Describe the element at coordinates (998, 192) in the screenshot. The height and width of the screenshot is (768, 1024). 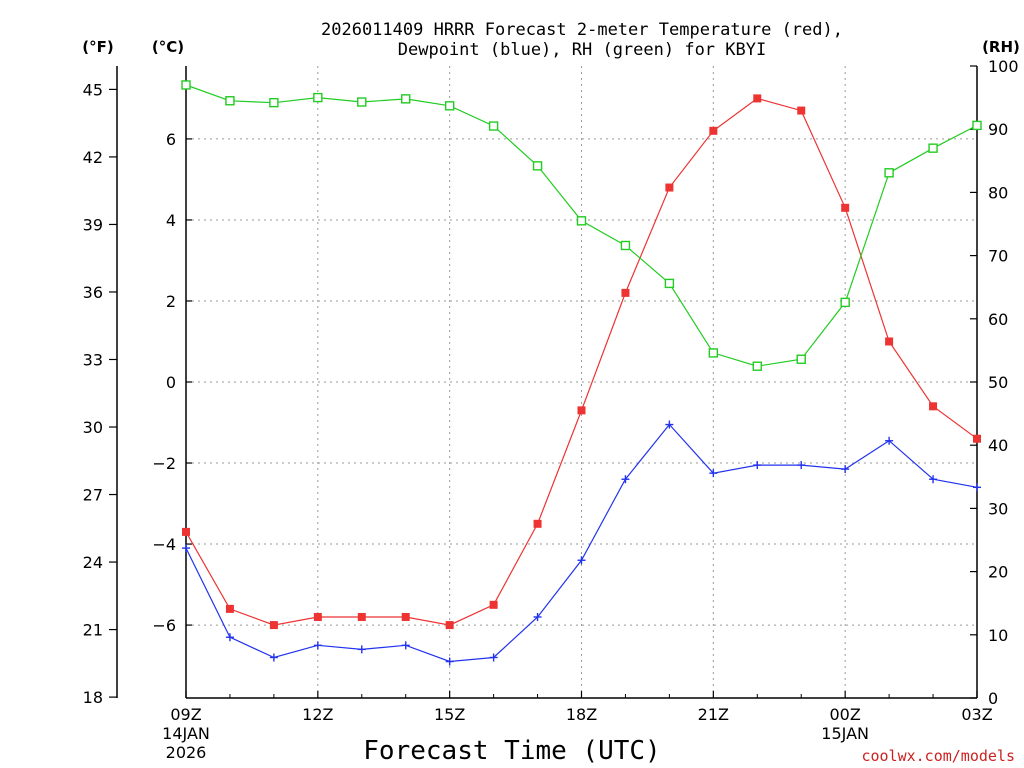
I see `rh-tick-label: 80` at that location.